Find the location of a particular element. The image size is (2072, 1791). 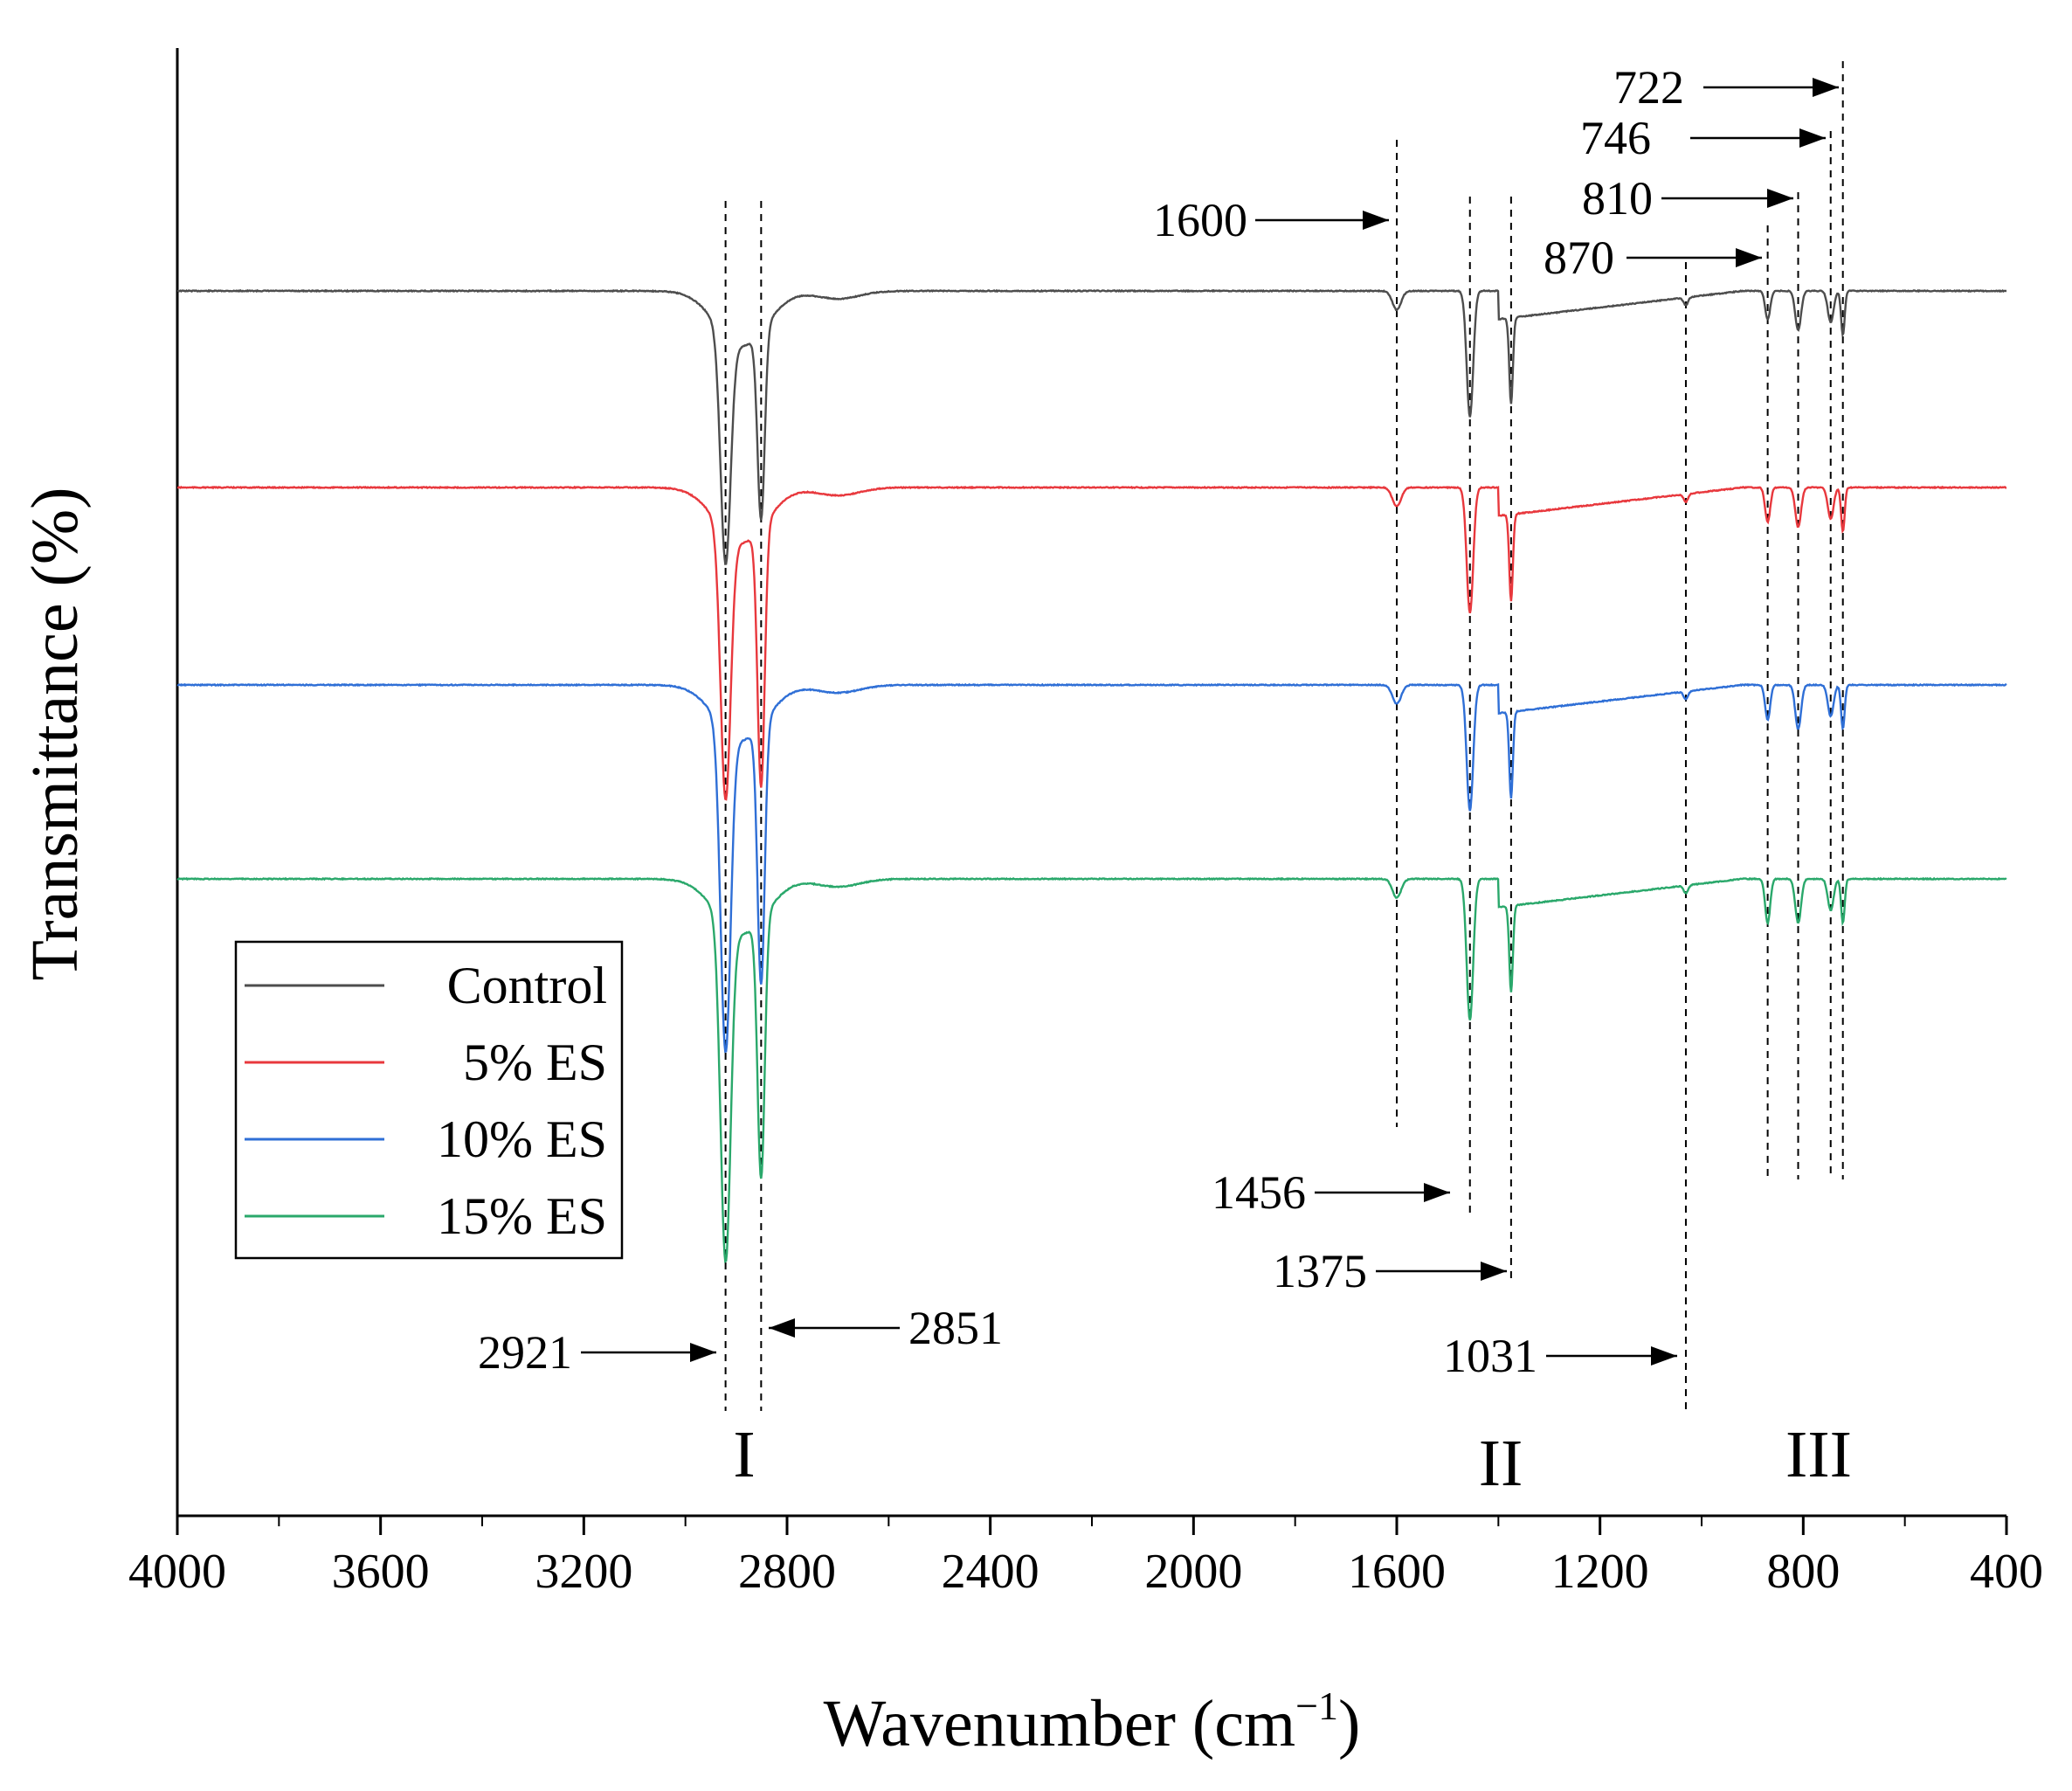

x-tick-label: 1200 is located at coordinates (1600, 1572).